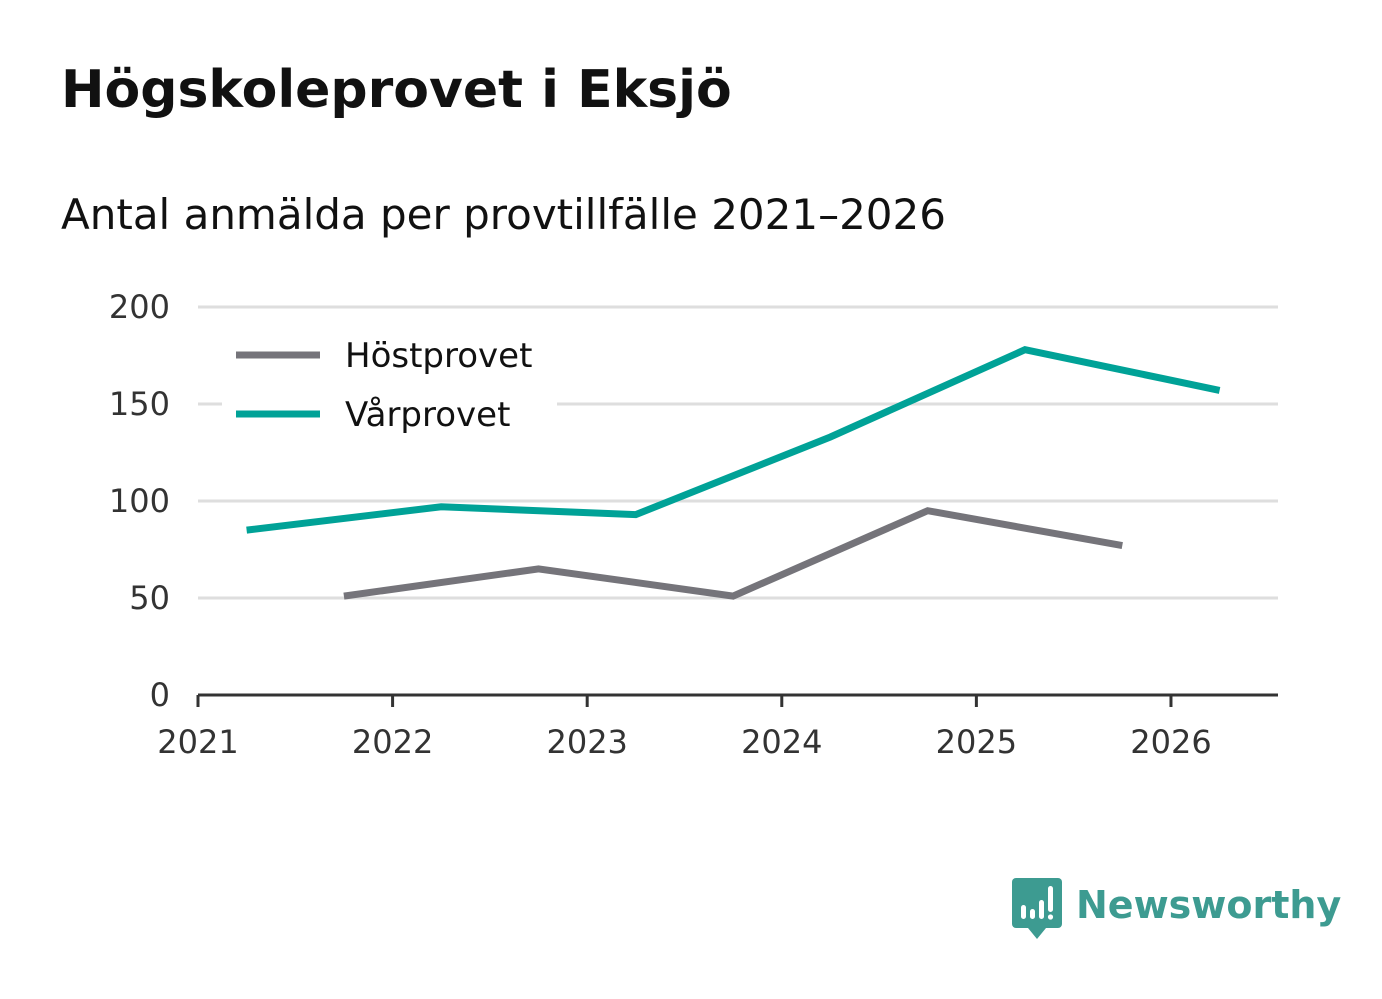 This screenshot has height=999, width=1382. What do you see at coordinates (781, 742) in the screenshot?
I see `x-tick-label: 2024` at bounding box center [781, 742].